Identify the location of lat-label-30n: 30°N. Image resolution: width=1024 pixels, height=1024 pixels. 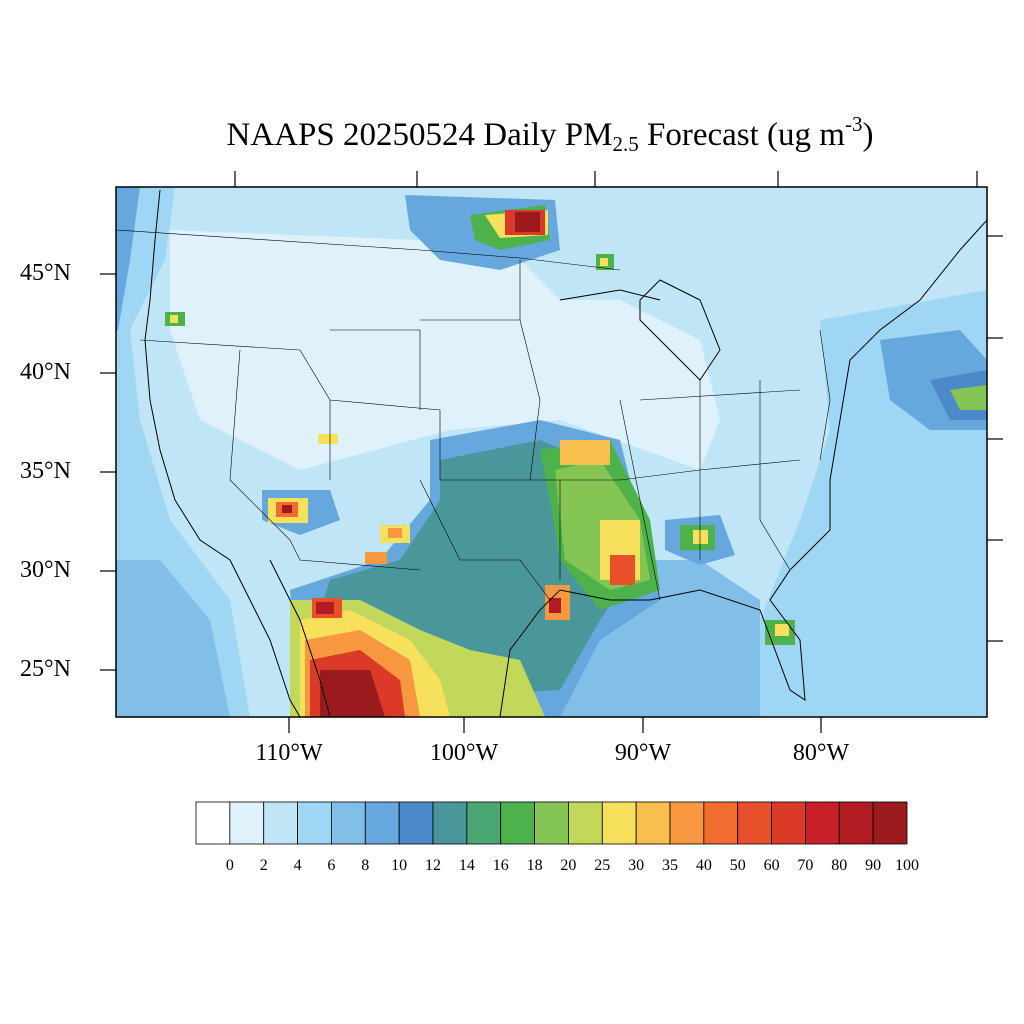
(45, 570).